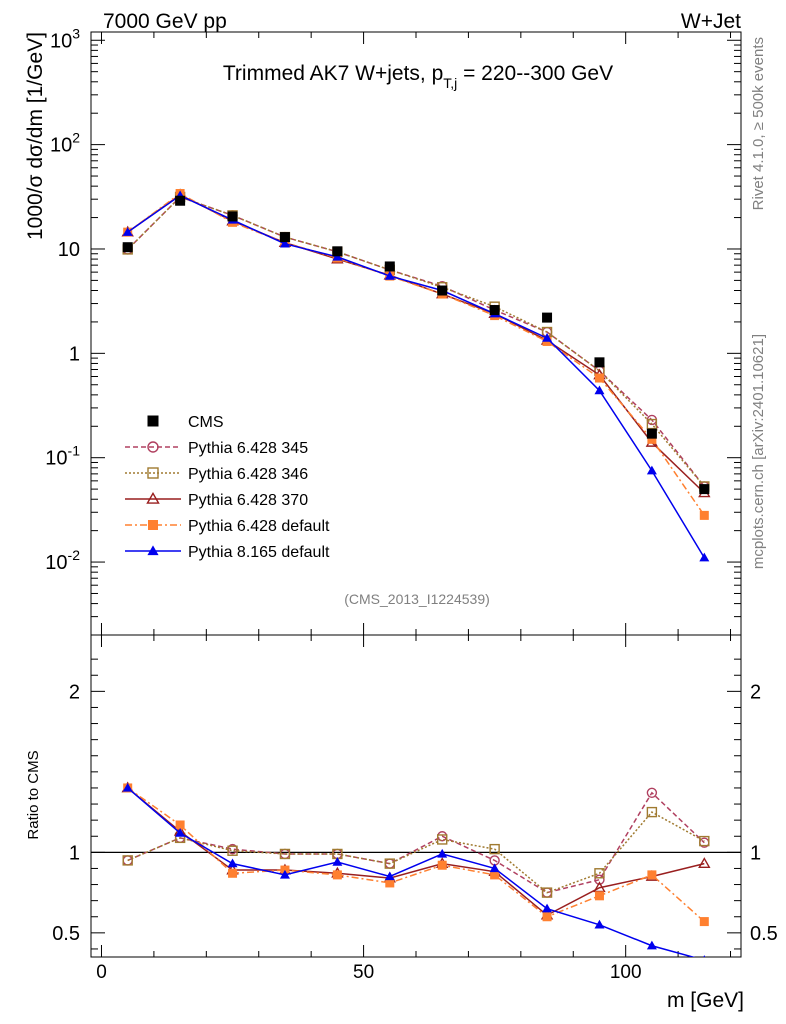 Image resolution: width=786 pixels, height=1024 pixels. What do you see at coordinates (758, 451) in the screenshot?
I see `mcplots-label: mcplots.cern.ch [arXiv:2401.10621]` at bounding box center [758, 451].